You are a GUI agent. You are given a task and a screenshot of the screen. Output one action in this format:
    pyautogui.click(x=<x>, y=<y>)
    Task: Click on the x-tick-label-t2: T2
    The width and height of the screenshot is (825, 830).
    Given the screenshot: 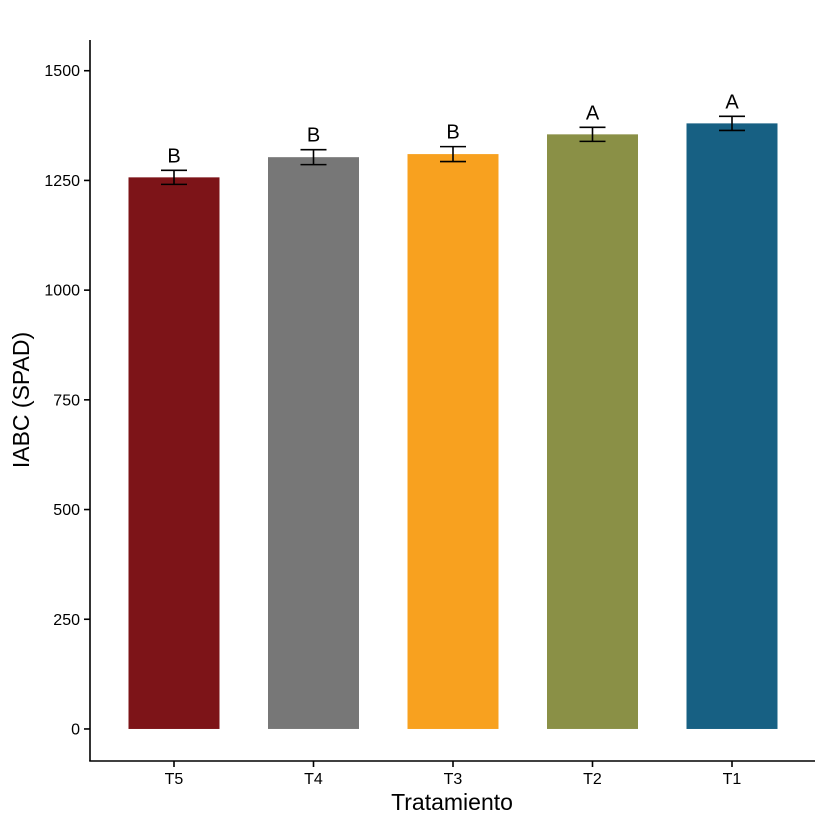 What is the action you would take?
    pyautogui.click(x=592, y=779)
    